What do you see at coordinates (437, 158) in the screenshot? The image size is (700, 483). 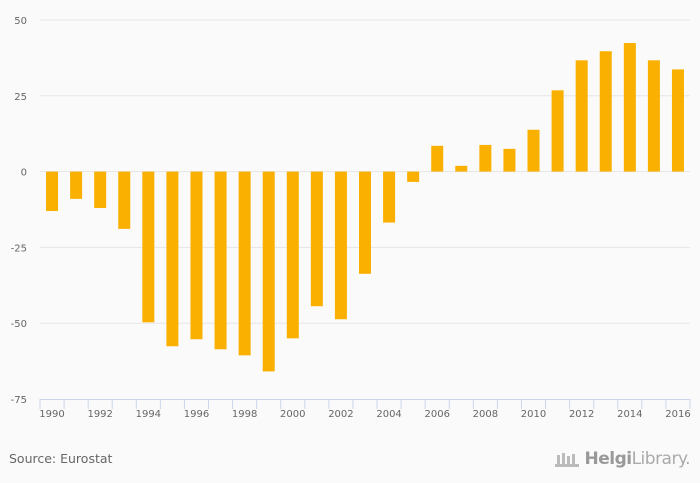 I see `bar-2006` at bounding box center [437, 158].